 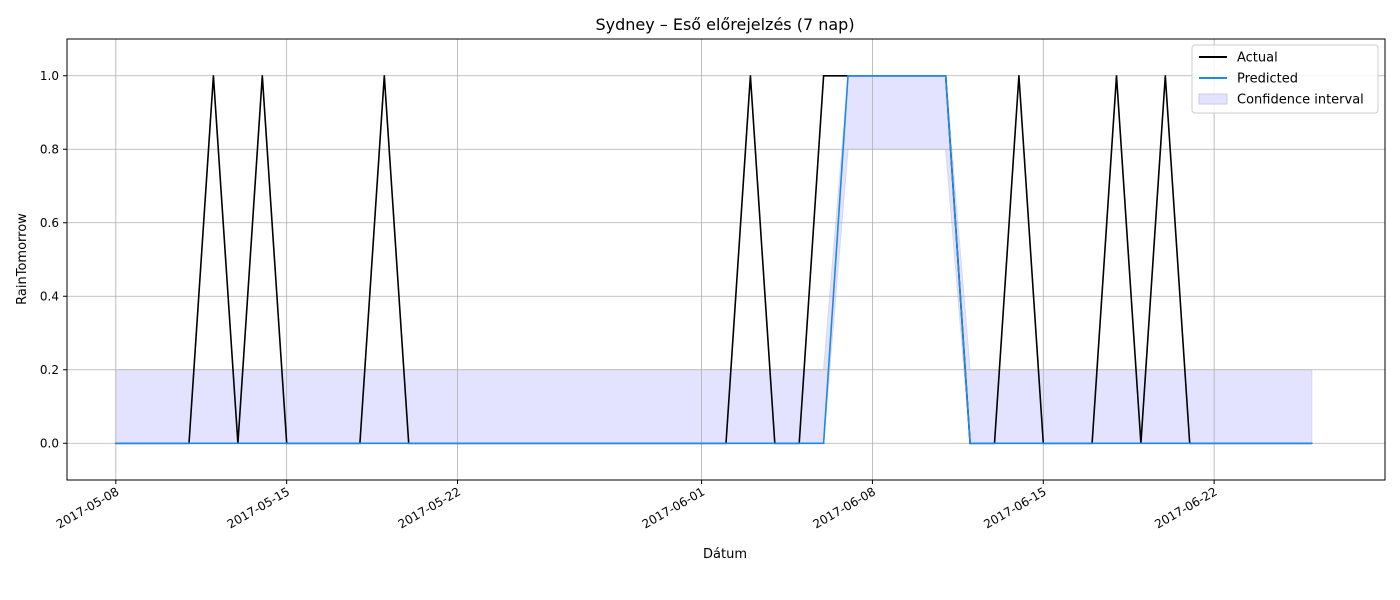 I want to click on y-tick-label: 1.0, so click(x=49, y=76).